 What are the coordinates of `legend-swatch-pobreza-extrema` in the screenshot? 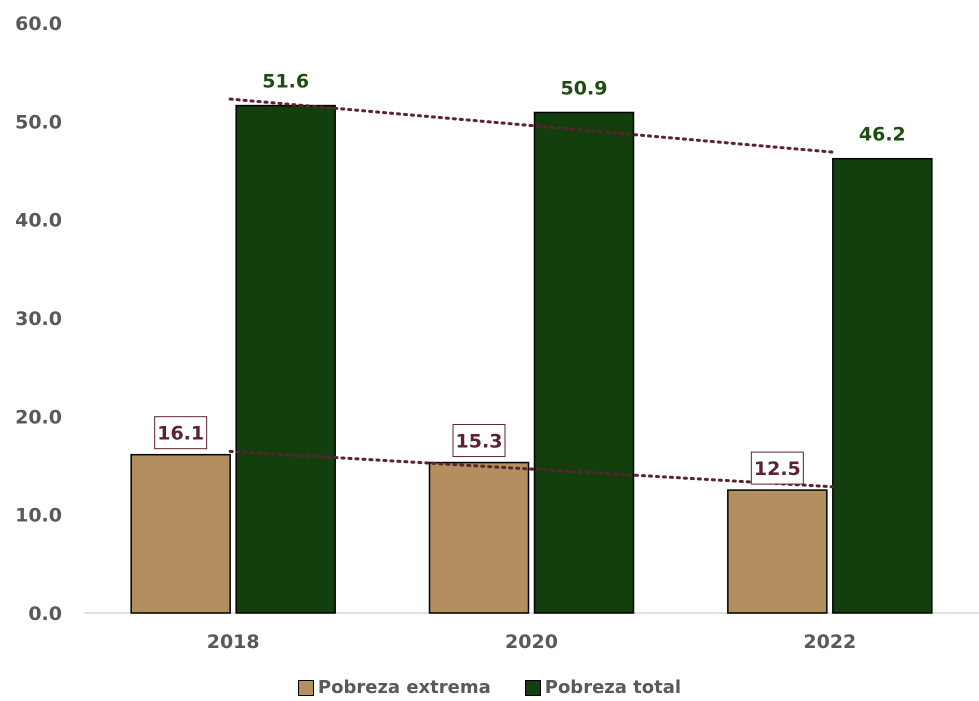 It's located at (305, 687).